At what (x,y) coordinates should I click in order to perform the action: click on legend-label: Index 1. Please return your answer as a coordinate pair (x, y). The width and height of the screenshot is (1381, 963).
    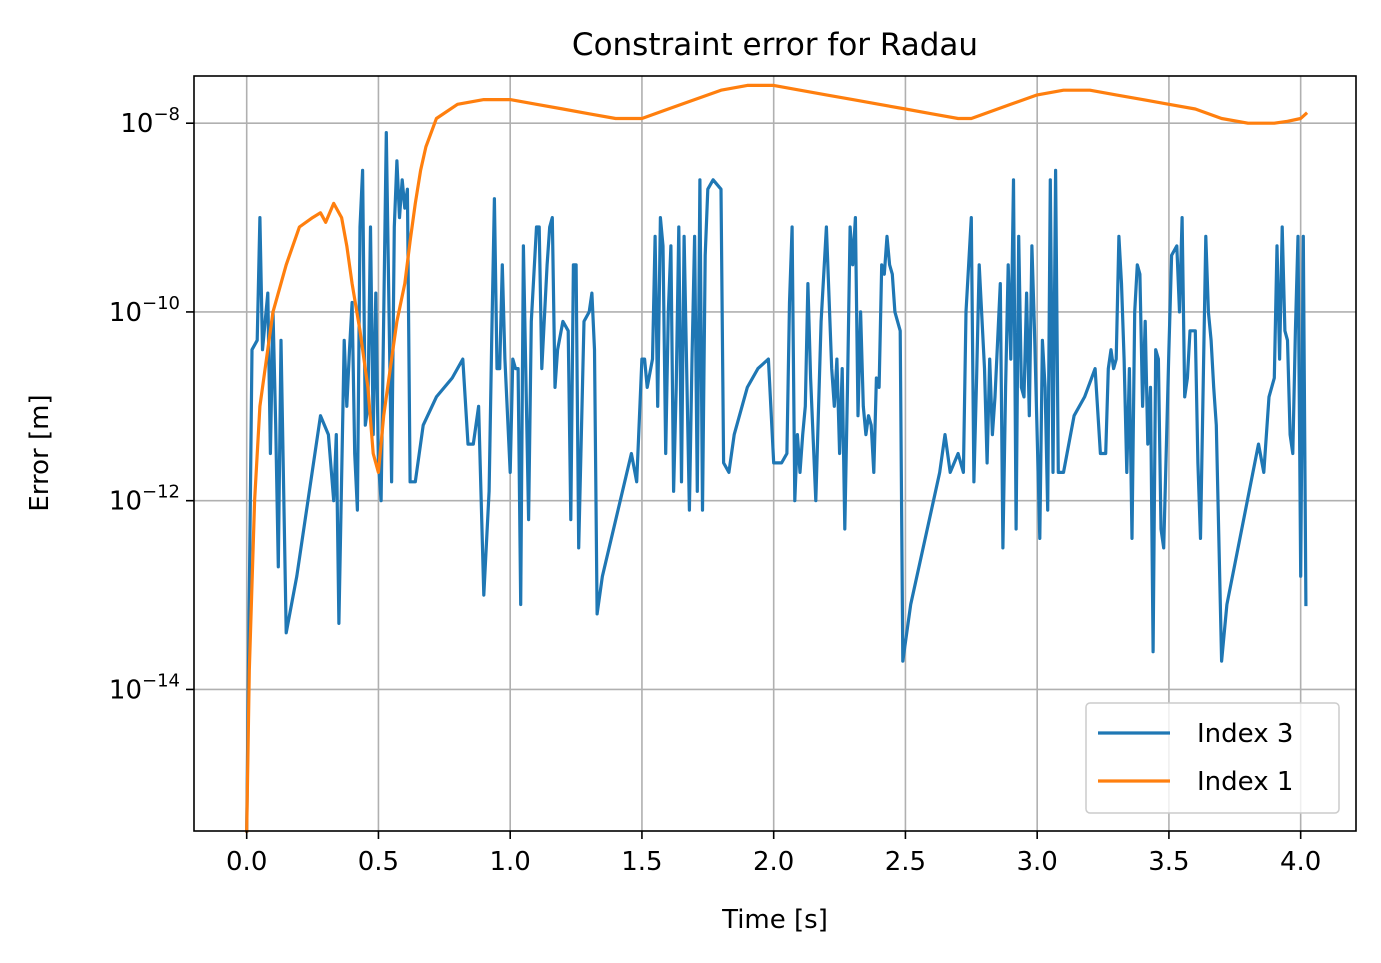
    Looking at the image, I should click on (1245, 782).